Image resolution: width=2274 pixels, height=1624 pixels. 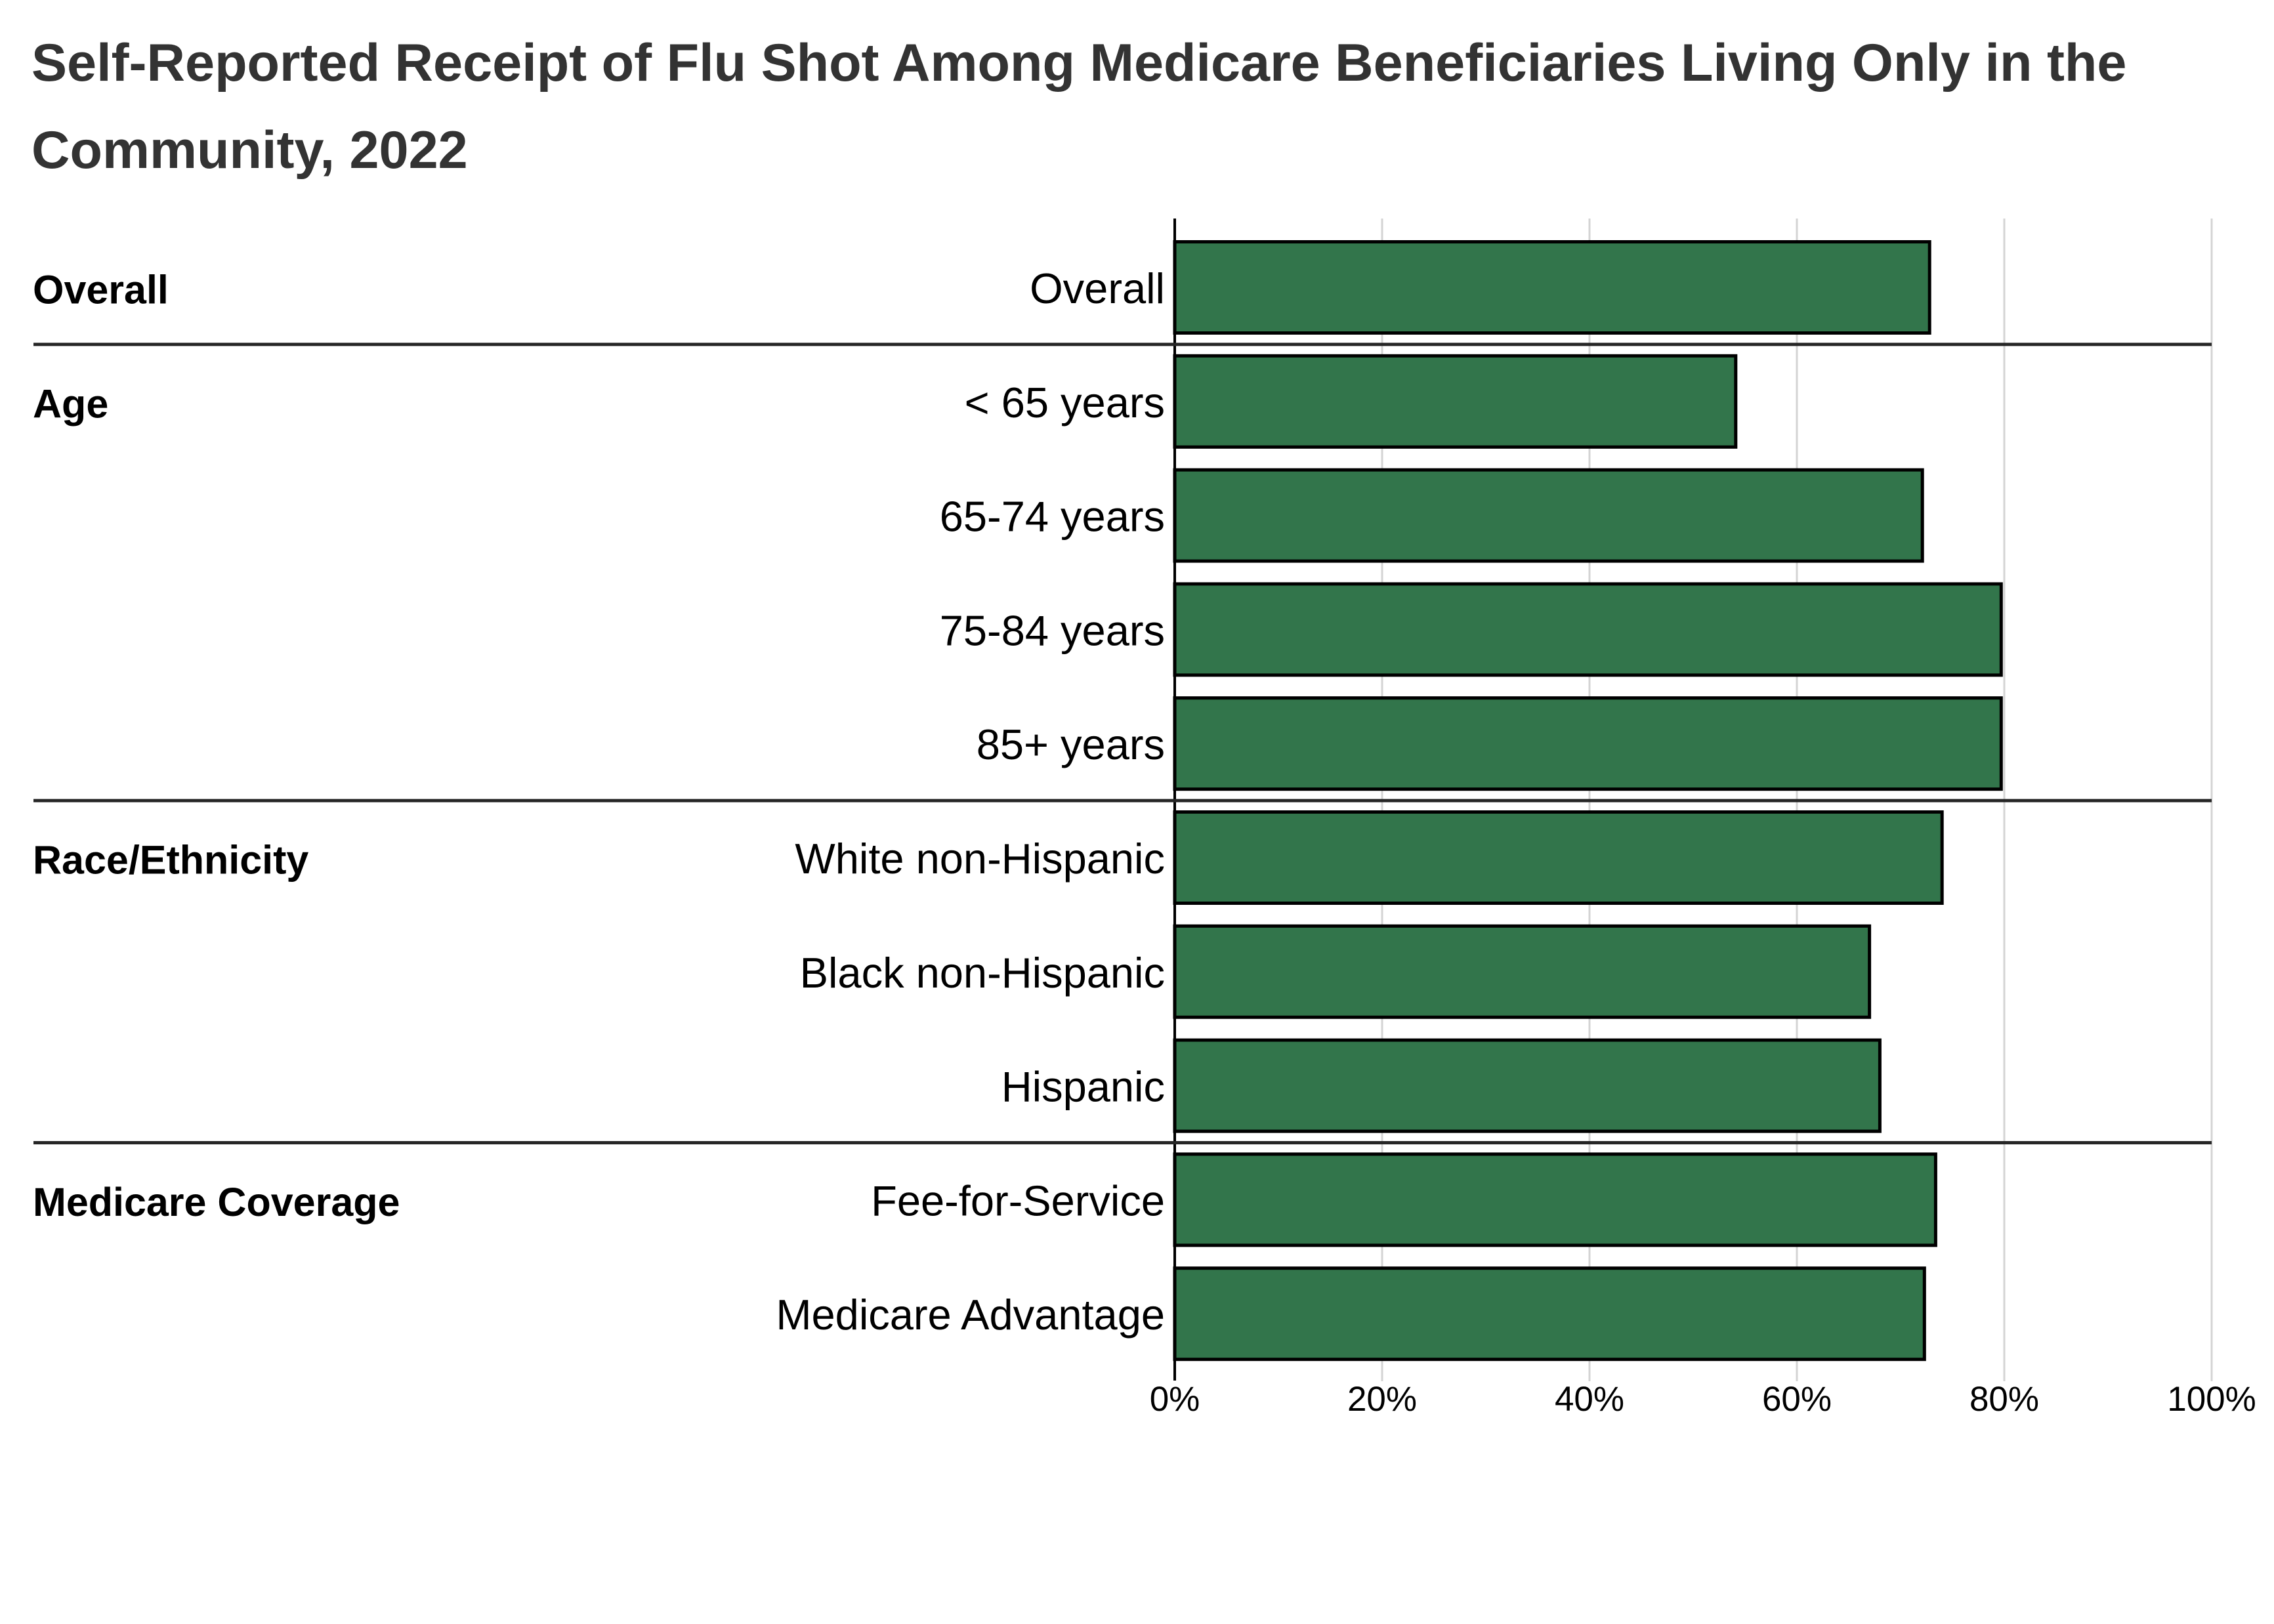 What do you see at coordinates (2004, 1399) in the screenshot?
I see `svg-text: 80%` at bounding box center [2004, 1399].